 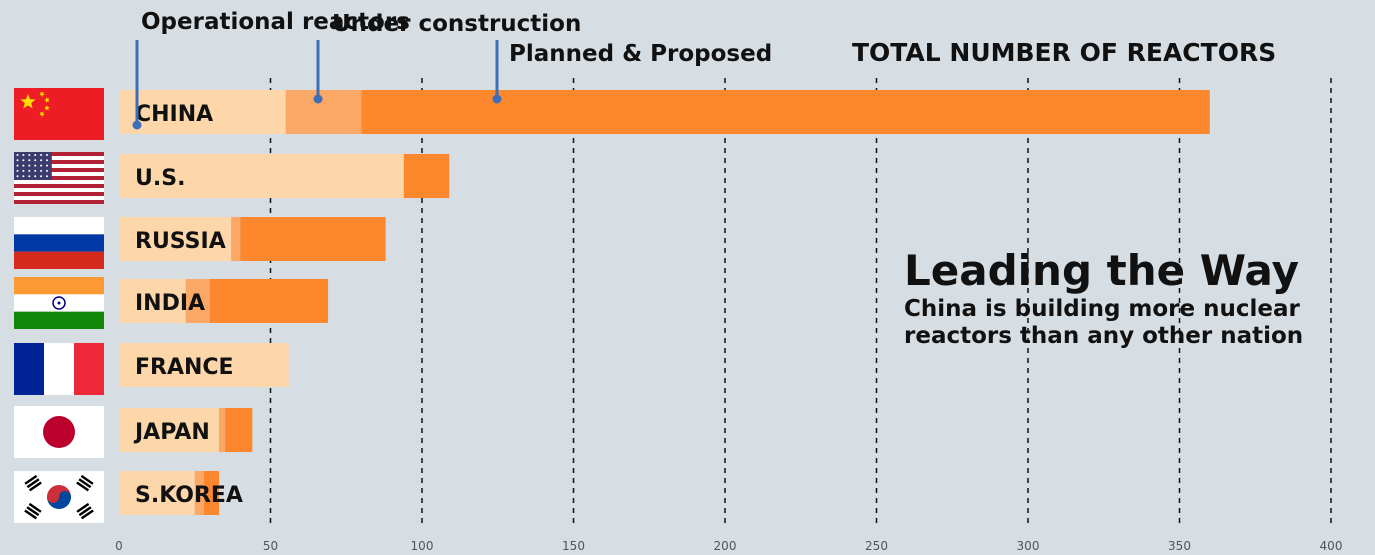 What do you see at coordinates (876, 546) in the screenshot?
I see `x-tick-label: 250` at bounding box center [876, 546].